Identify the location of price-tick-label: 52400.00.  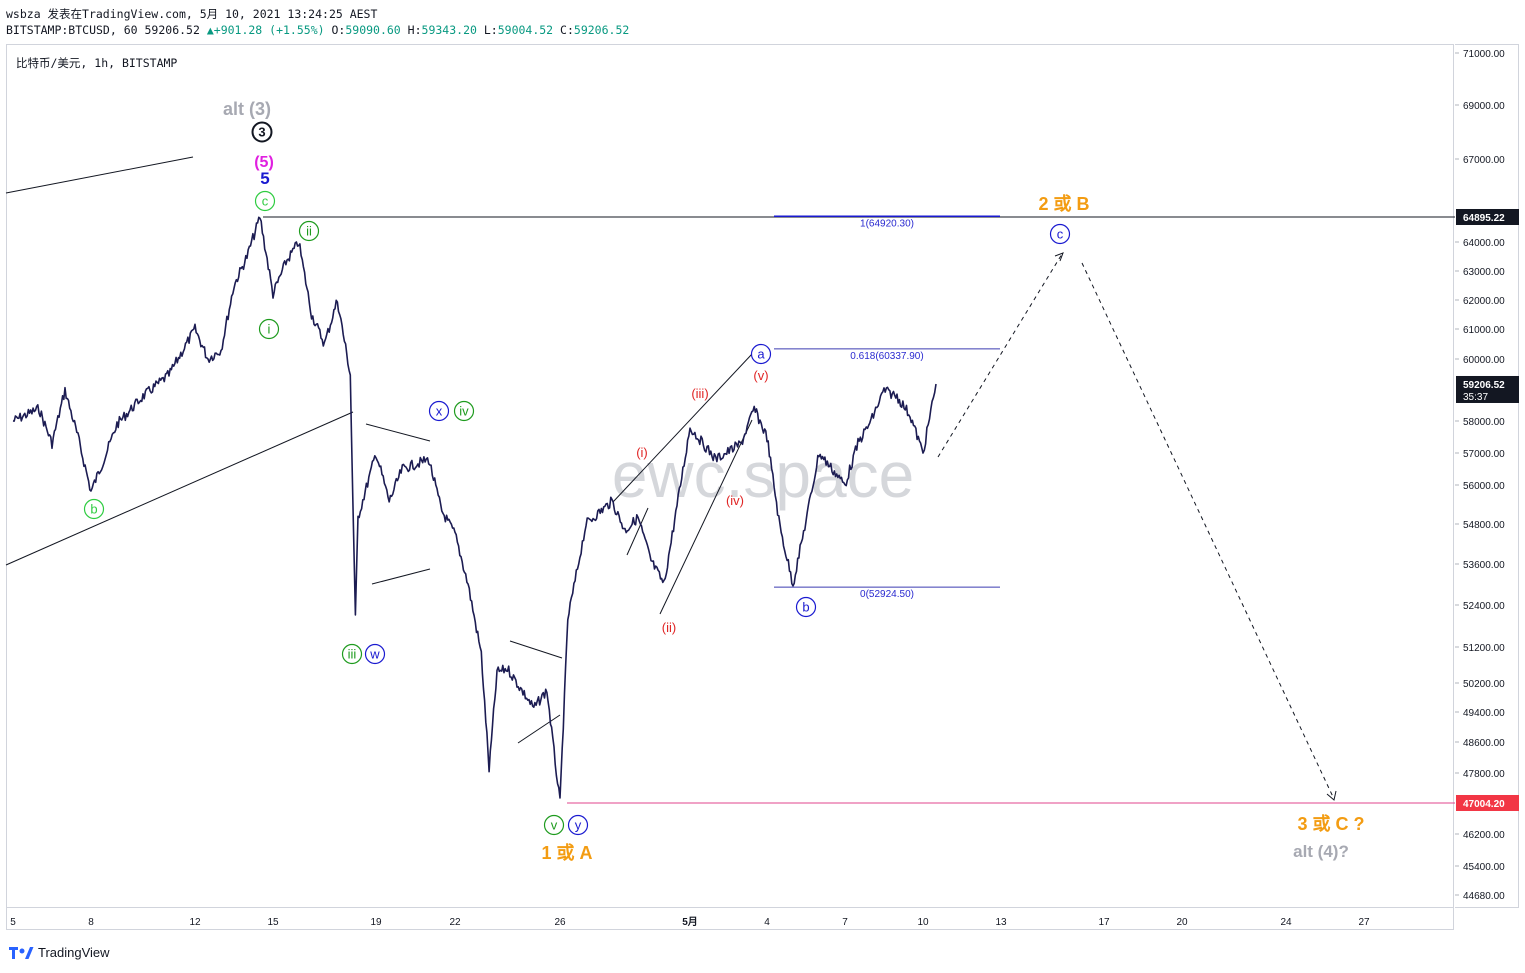
(1484, 606).